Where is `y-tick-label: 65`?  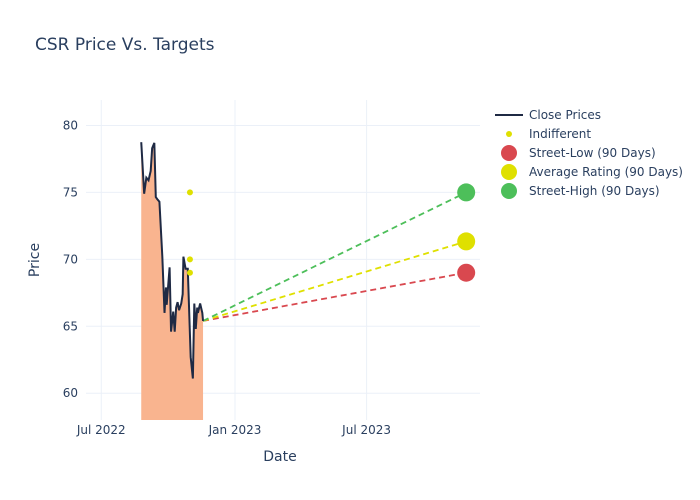 y-tick-label: 65 is located at coordinates (70, 326).